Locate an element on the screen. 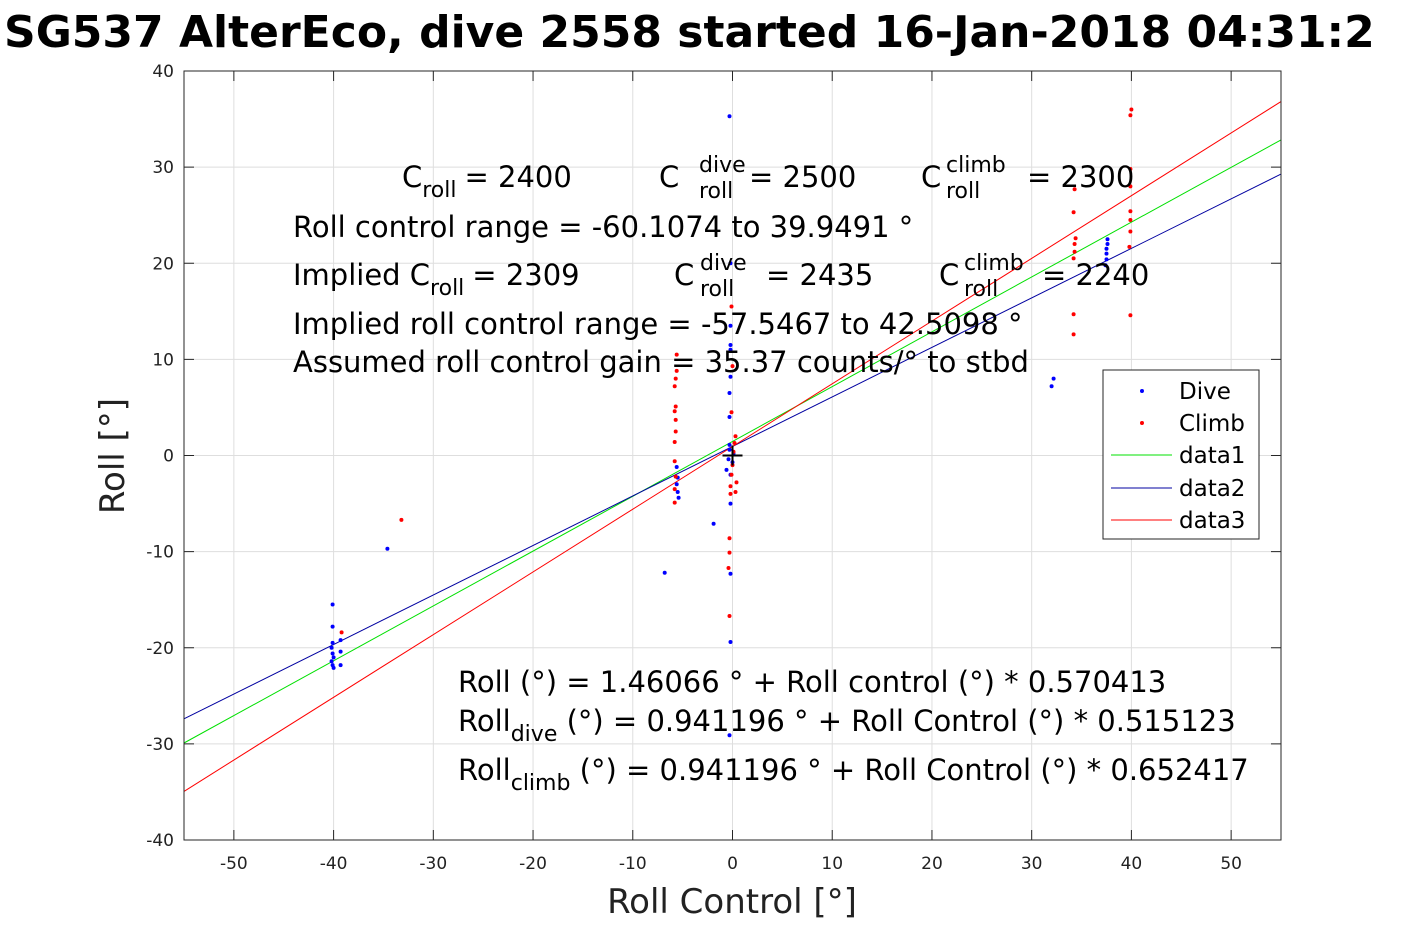 The height and width of the screenshot is (945, 1417). implied-c-roll-climb-value: = 2240 is located at coordinates (1095, 275).